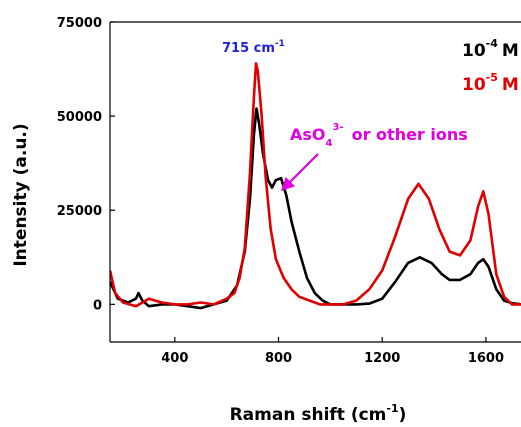 The width and height of the screenshot is (521, 427). Describe the element at coordinates (21, 194) in the screenshot. I see `y-axis-title: Intensity (a.u.)` at that location.